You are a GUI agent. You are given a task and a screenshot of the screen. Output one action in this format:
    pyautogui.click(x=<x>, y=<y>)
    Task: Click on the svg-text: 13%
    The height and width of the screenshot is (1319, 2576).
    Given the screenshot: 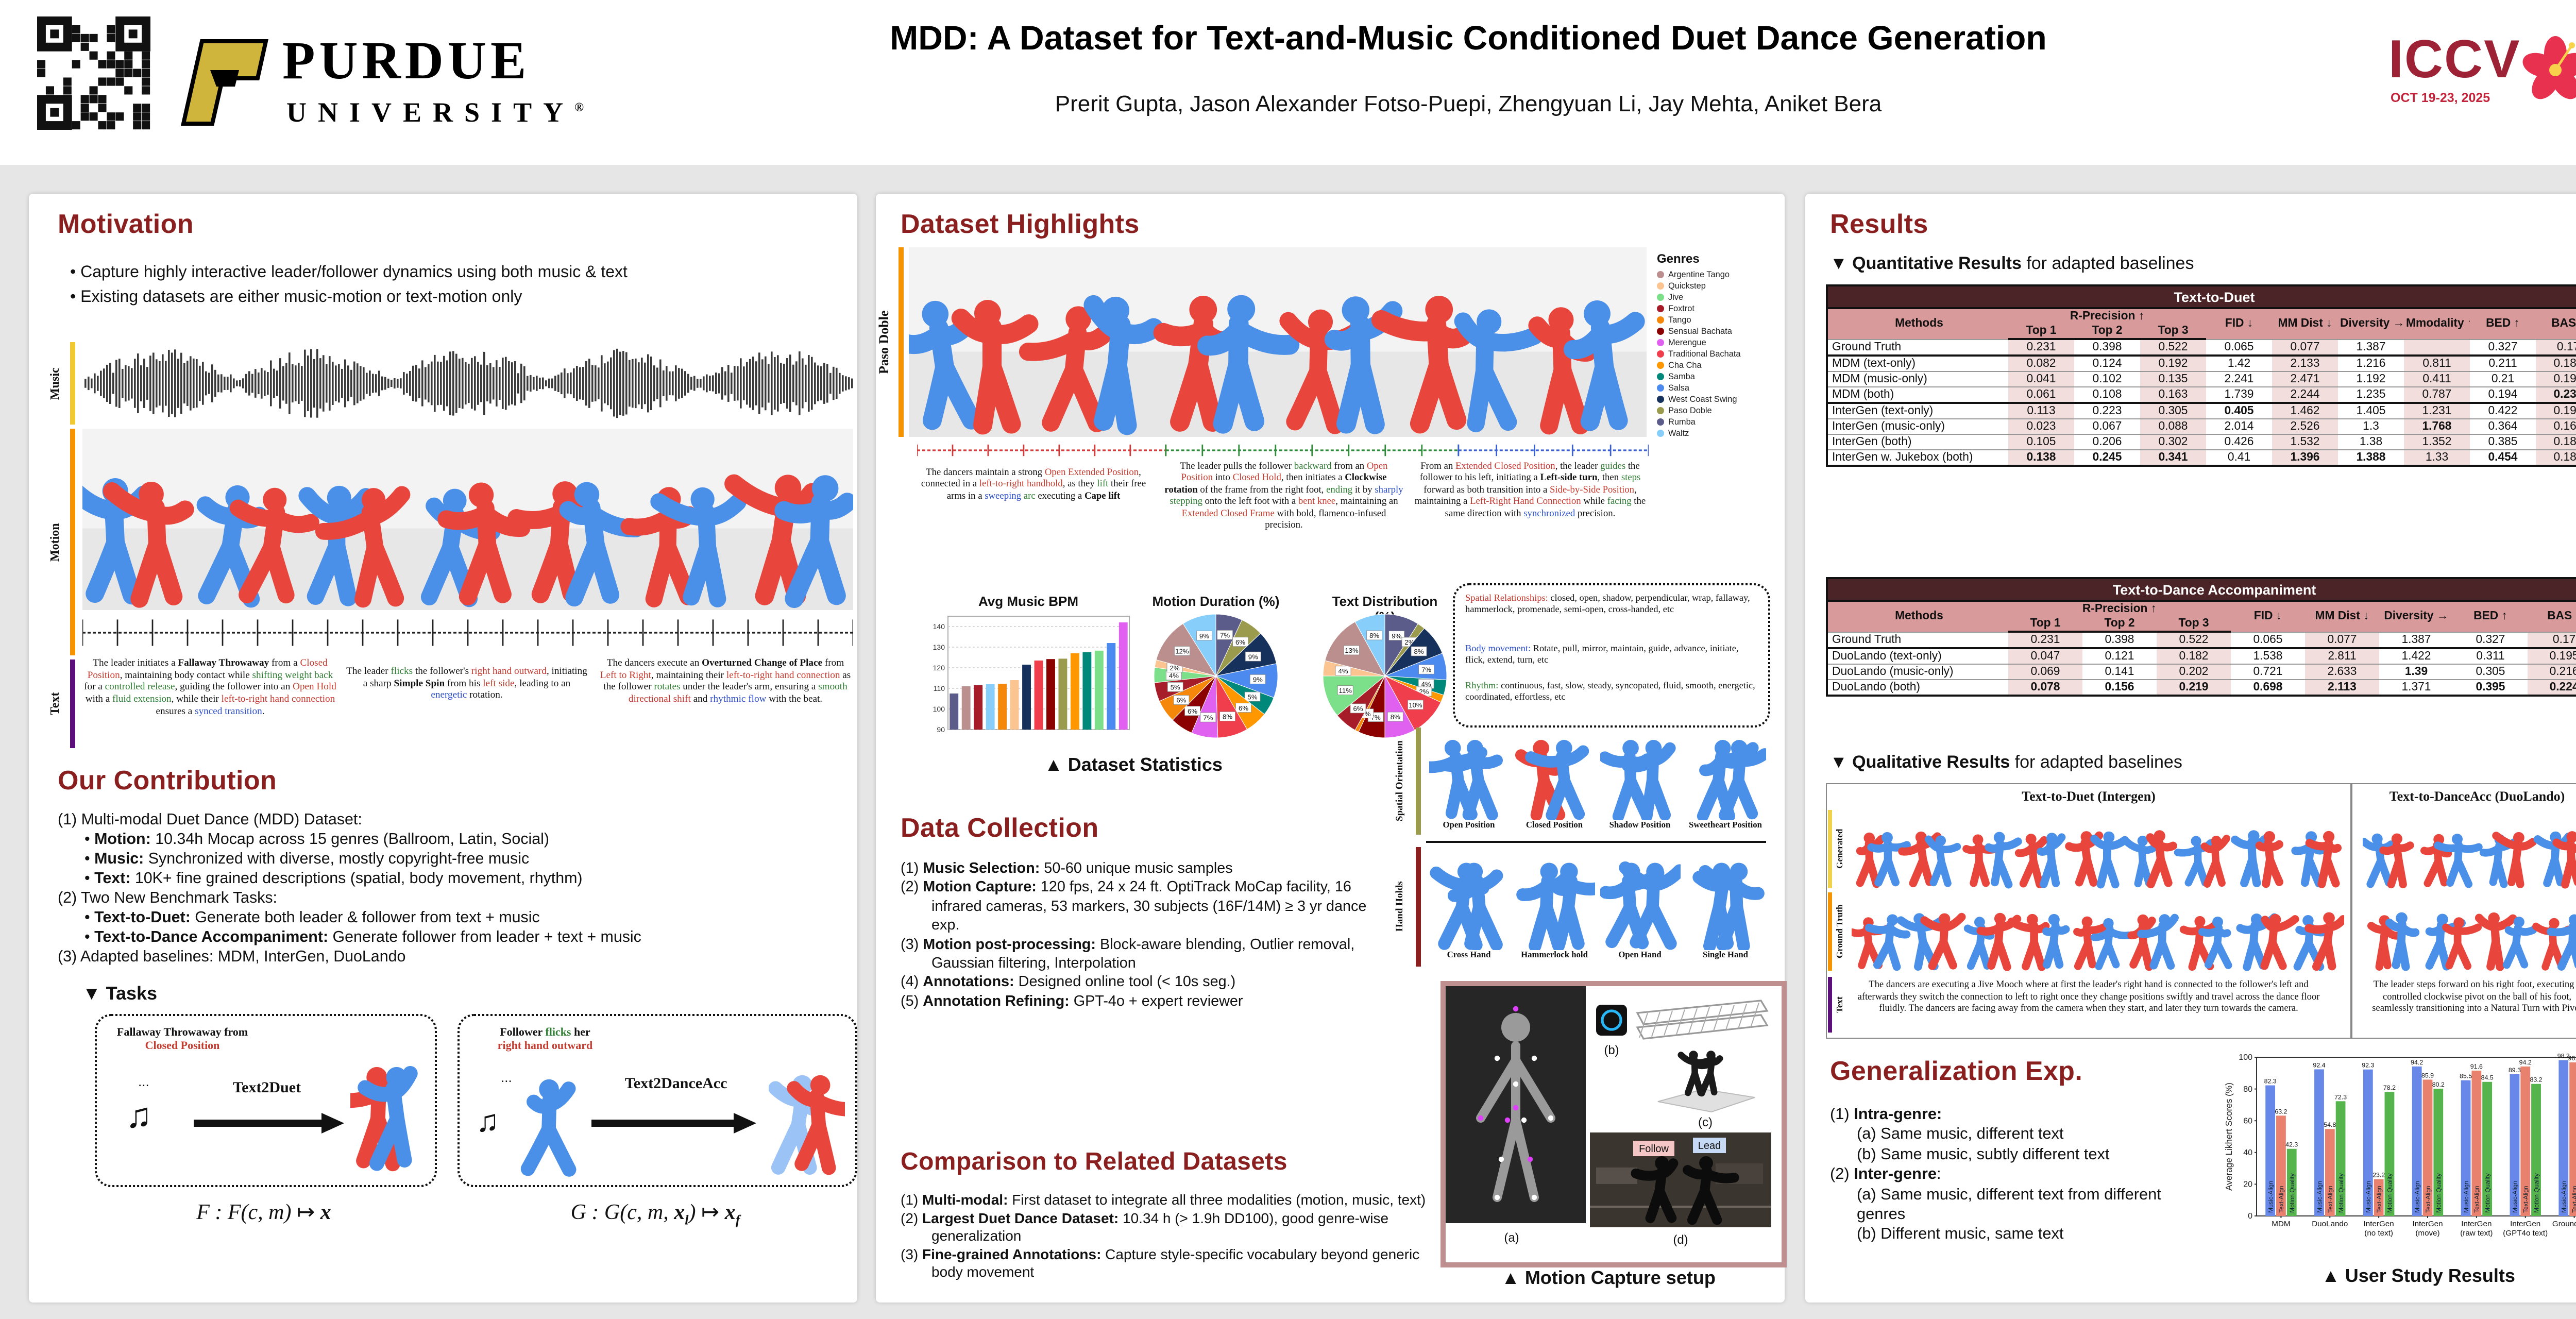 What is the action you would take?
    pyautogui.click(x=1352, y=650)
    